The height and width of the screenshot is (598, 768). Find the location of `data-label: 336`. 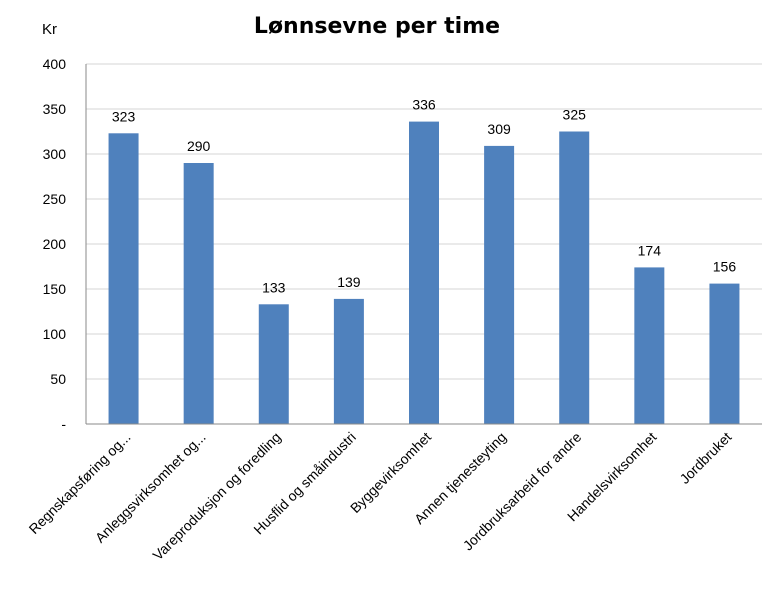

data-label: 336 is located at coordinates (424, 105).